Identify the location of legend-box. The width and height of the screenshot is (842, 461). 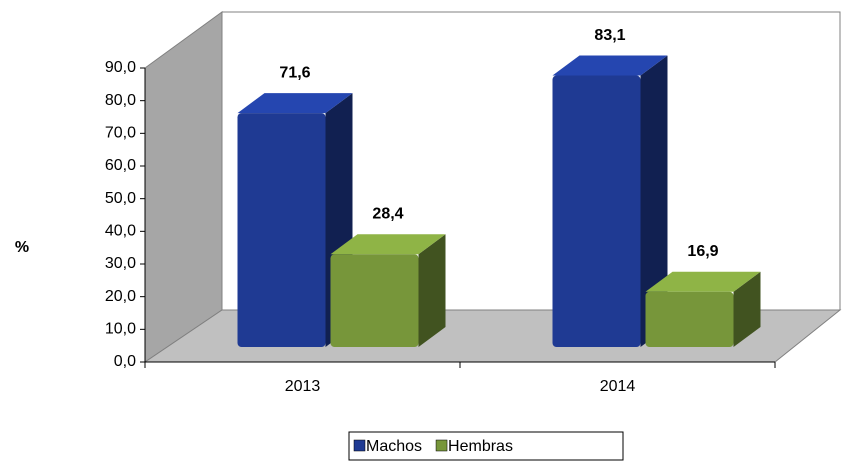
(486, 446).